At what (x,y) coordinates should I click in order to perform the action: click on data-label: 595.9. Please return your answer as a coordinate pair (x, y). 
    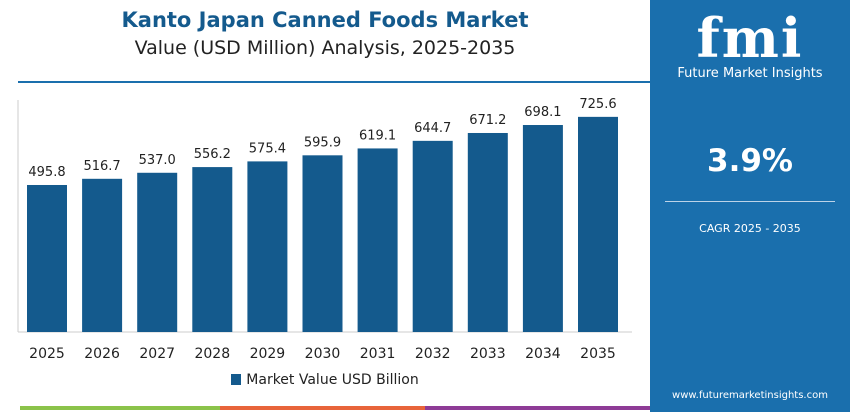
    Looking at the image, I should click on (322, 142).